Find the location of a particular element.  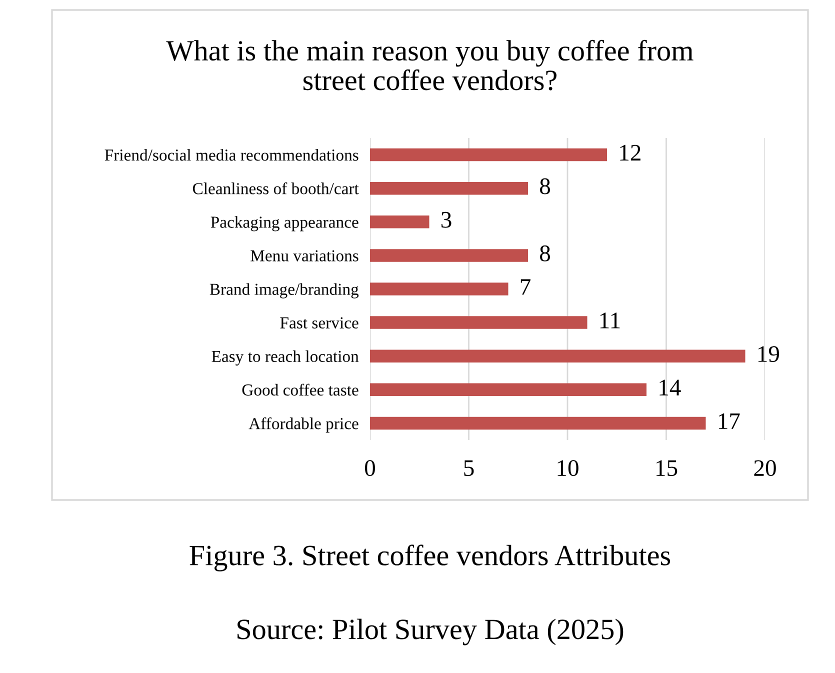

y-tick-label: Cleanliness of booth/cart is located at coordinates (275, 188).